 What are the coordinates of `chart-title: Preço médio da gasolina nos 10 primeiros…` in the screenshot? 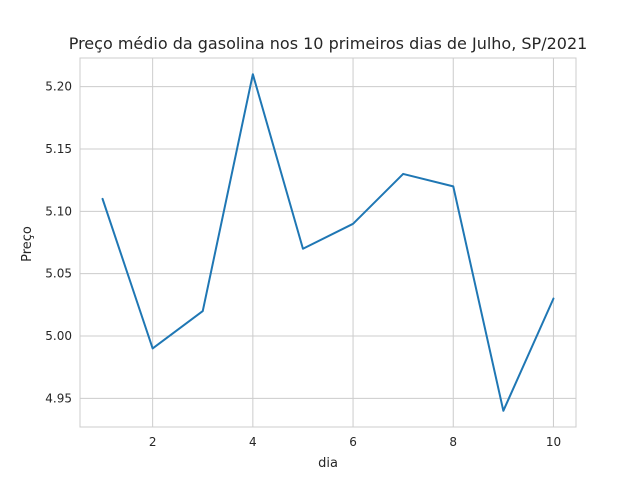 It's located at (328, 43).